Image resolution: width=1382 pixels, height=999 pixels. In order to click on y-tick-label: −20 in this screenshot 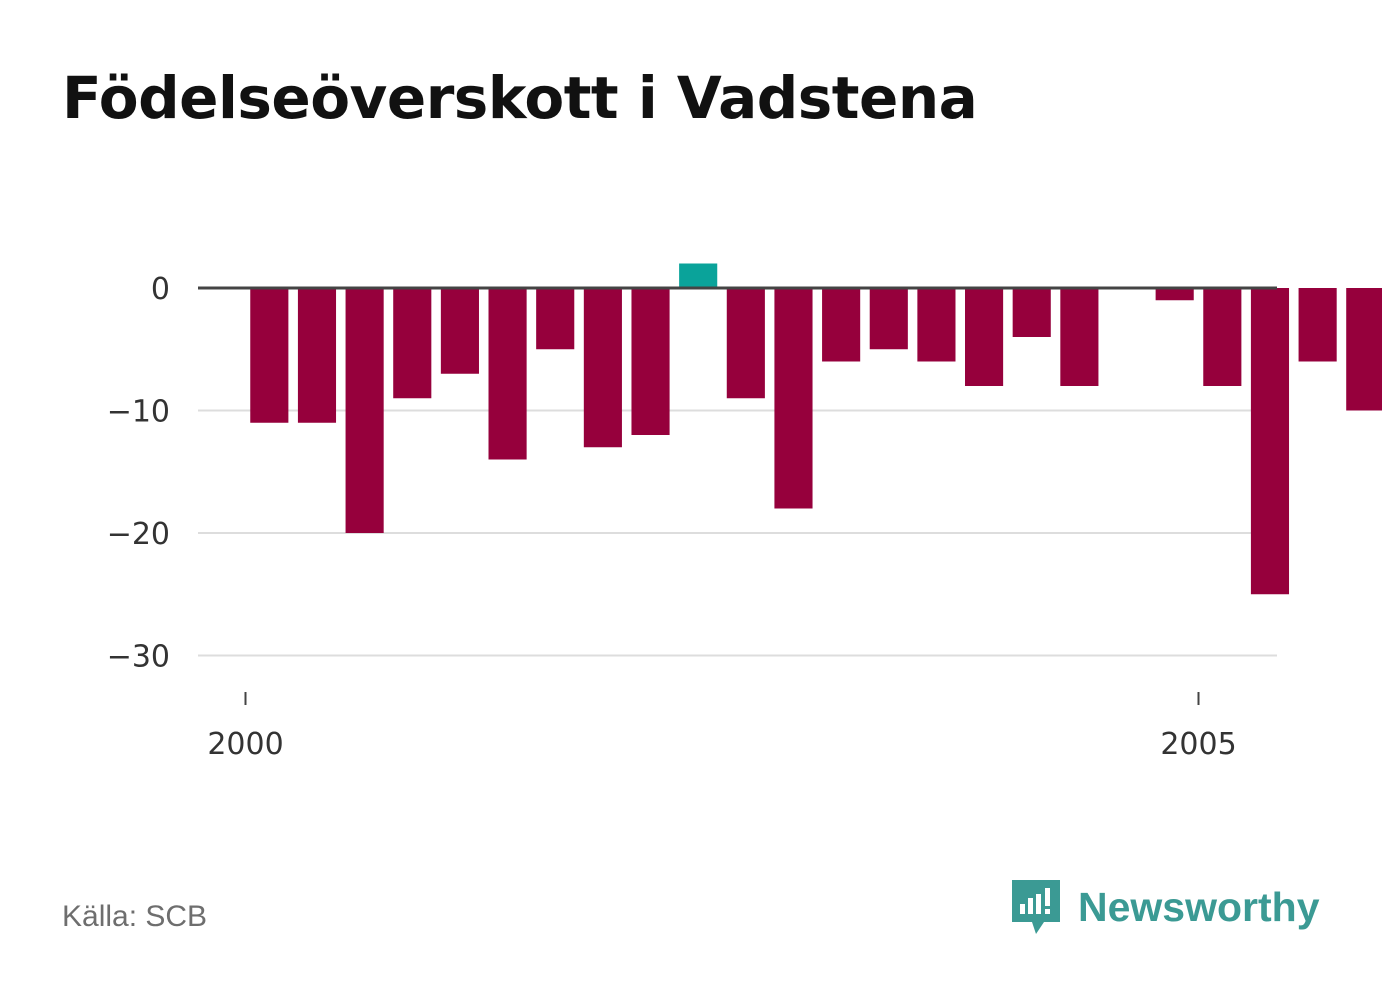, I will do `click(138, 534)`.